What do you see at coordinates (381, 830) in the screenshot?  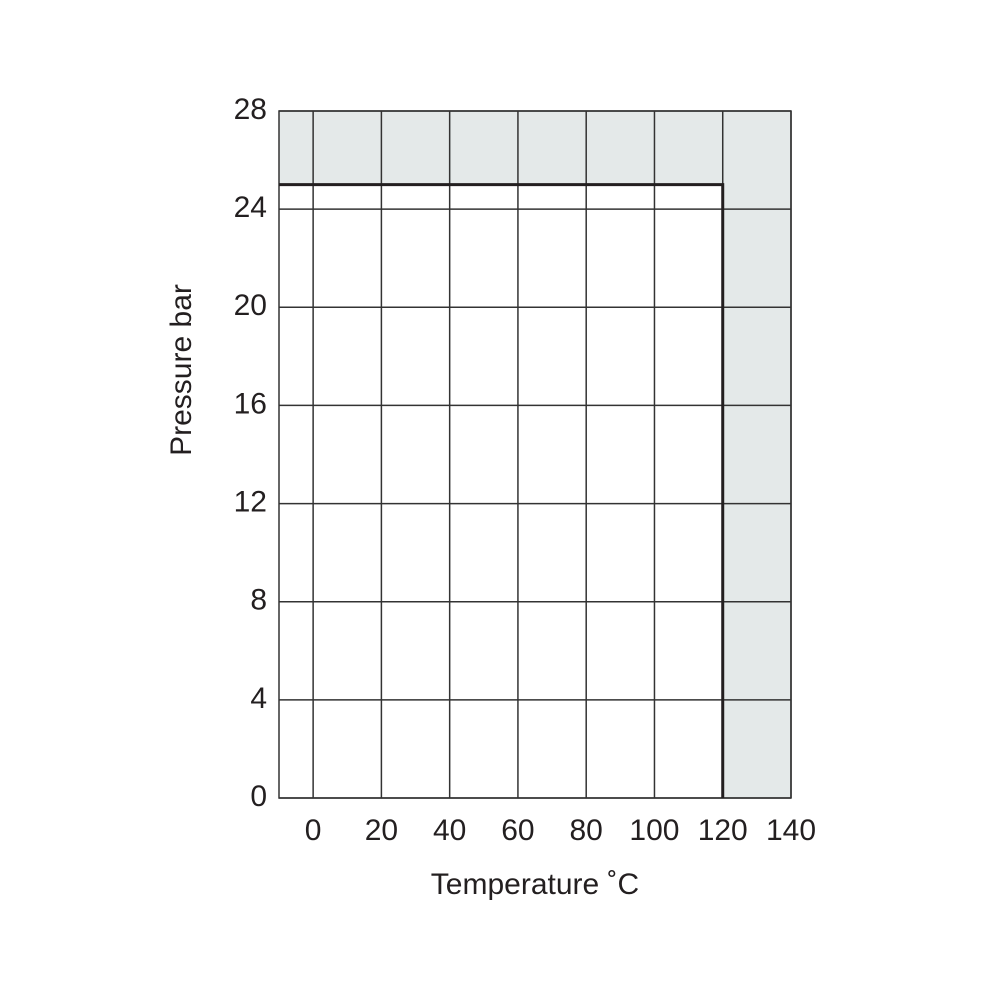 I see `x-tick-label: 20` at bounding box center [381, 830].